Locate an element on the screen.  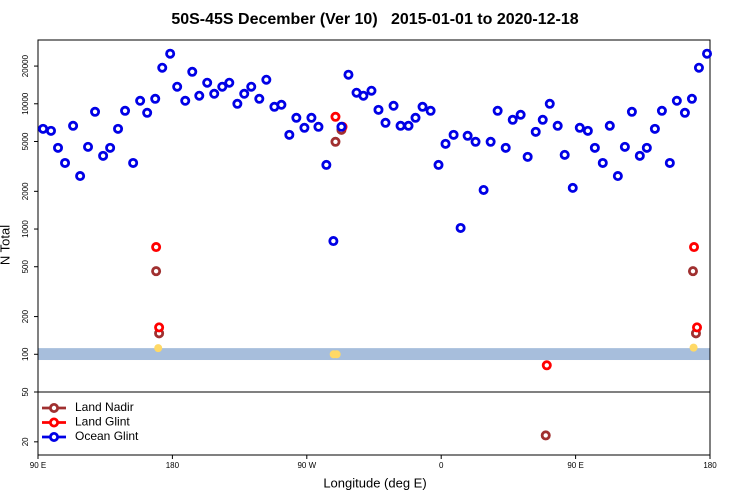
y-tick-label: 10000 is located at coordinates (25, 103).